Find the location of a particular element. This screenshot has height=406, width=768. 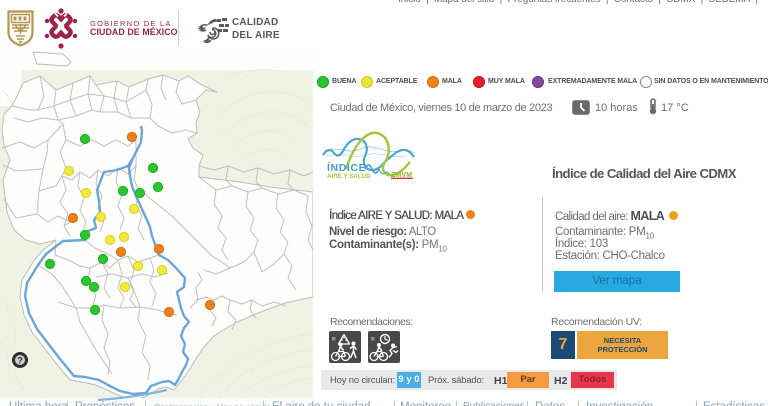

svg-text: ÍNDICE is located at coordinates (346, 167).